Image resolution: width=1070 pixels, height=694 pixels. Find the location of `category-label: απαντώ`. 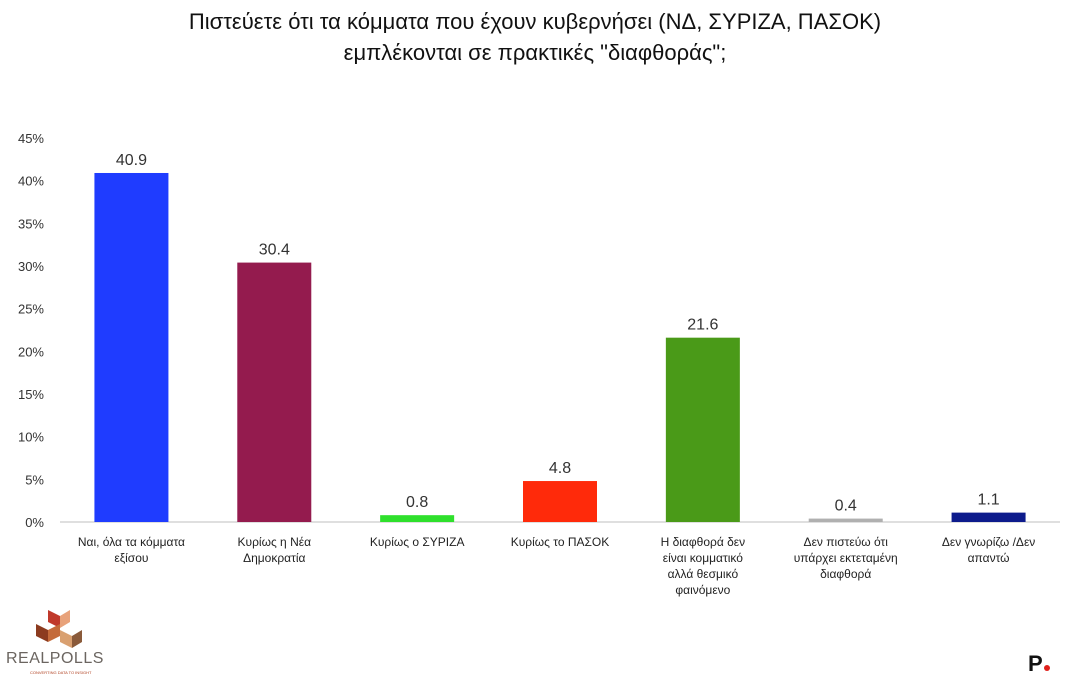

category-label: απαντώ is located at coordinates (989, 558).